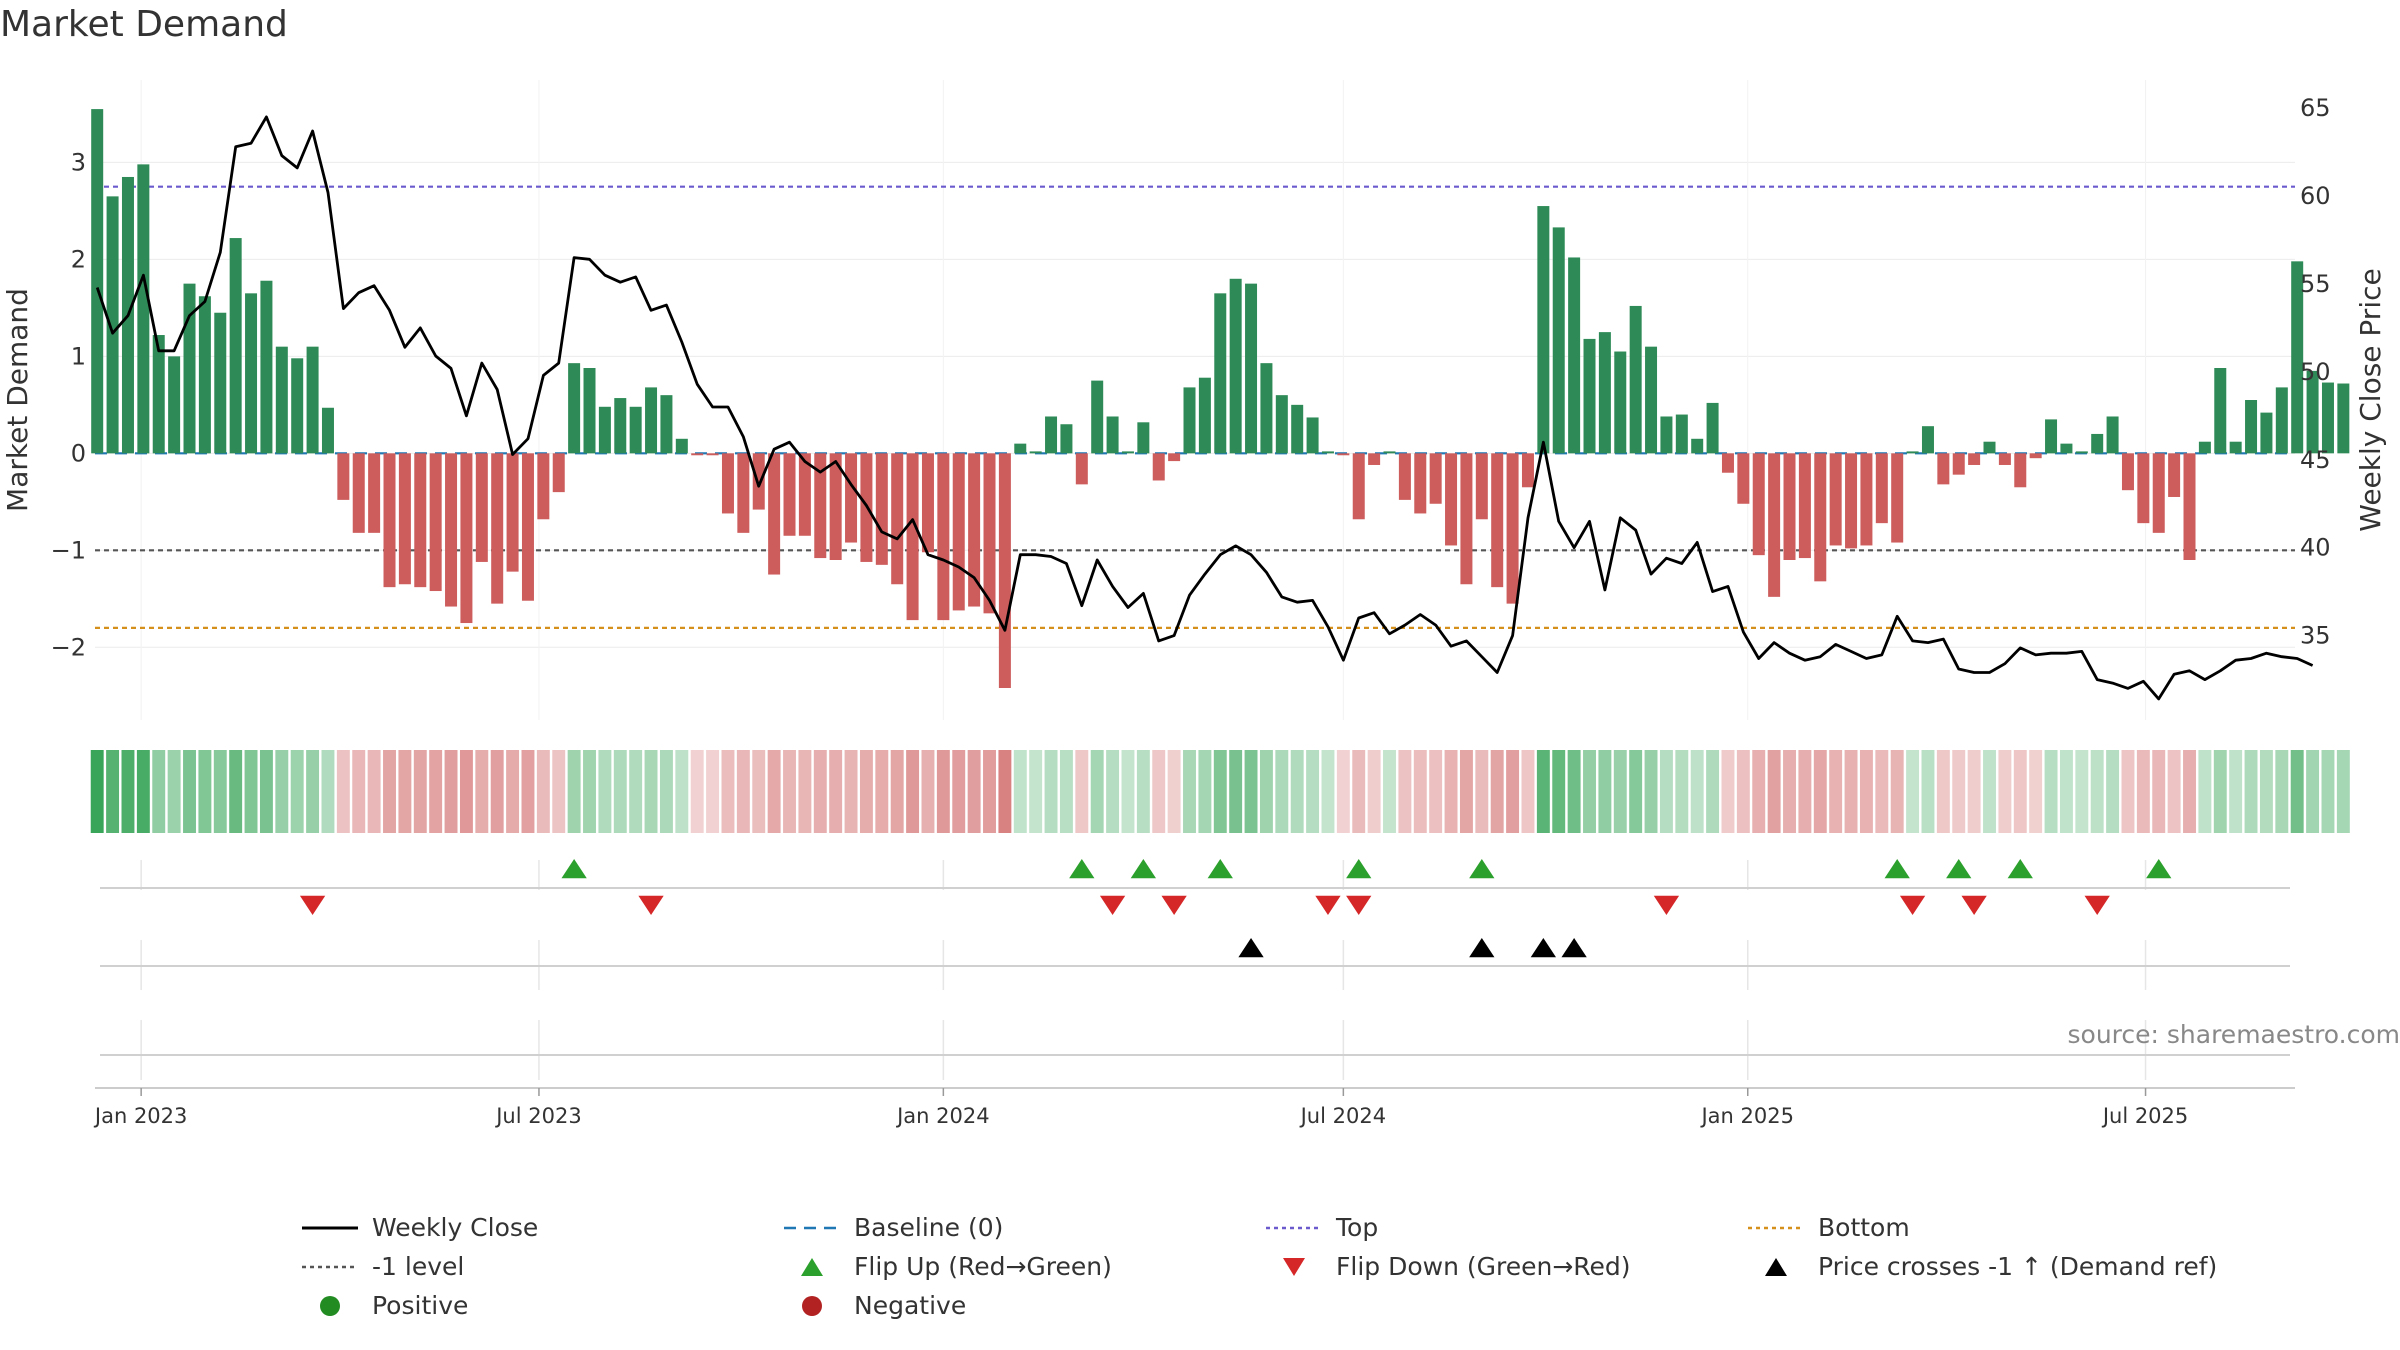 The width and height of the screenshot is (2400, 1350). What do you see at coordinates (2315, 284) in the screenshot?
I see `y2-tick-label: 55` at bounding box center [2315, 284].